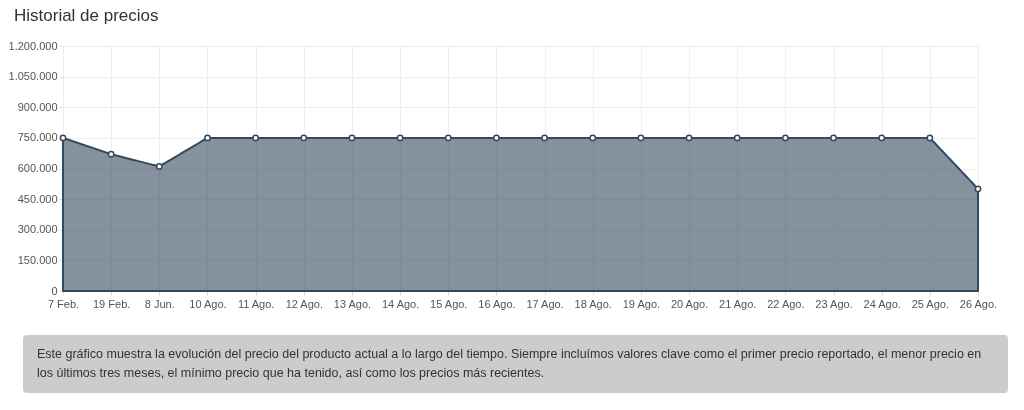 Image resolution: width=1024 pixels, height=410 pixels. Describe the element at coordinates (689, 303) in the screenshot. I see `x-tick-label: 20 Ago.` at that location.